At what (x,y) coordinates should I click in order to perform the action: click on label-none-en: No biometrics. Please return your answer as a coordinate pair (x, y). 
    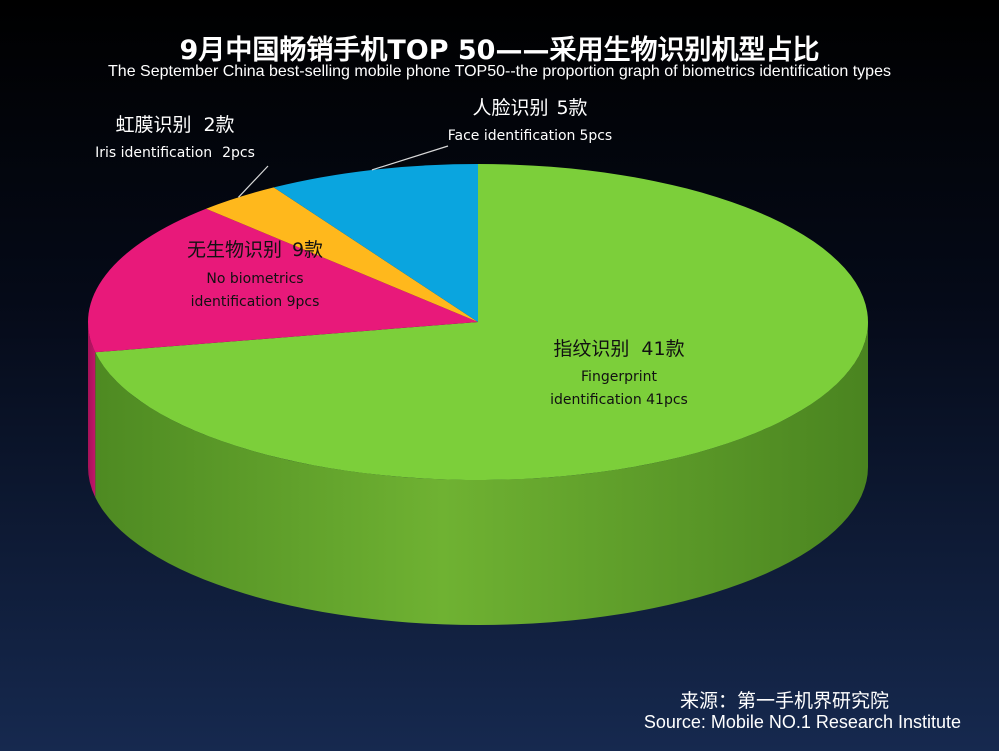
    Looking at the image, I should click on (254, 279).